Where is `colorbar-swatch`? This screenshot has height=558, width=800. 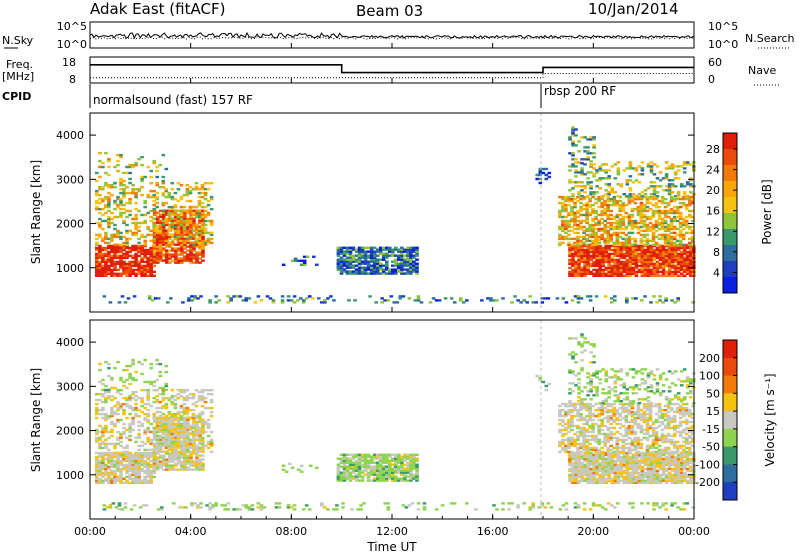
colorbar-swatch is located at coordinates (730, 173).